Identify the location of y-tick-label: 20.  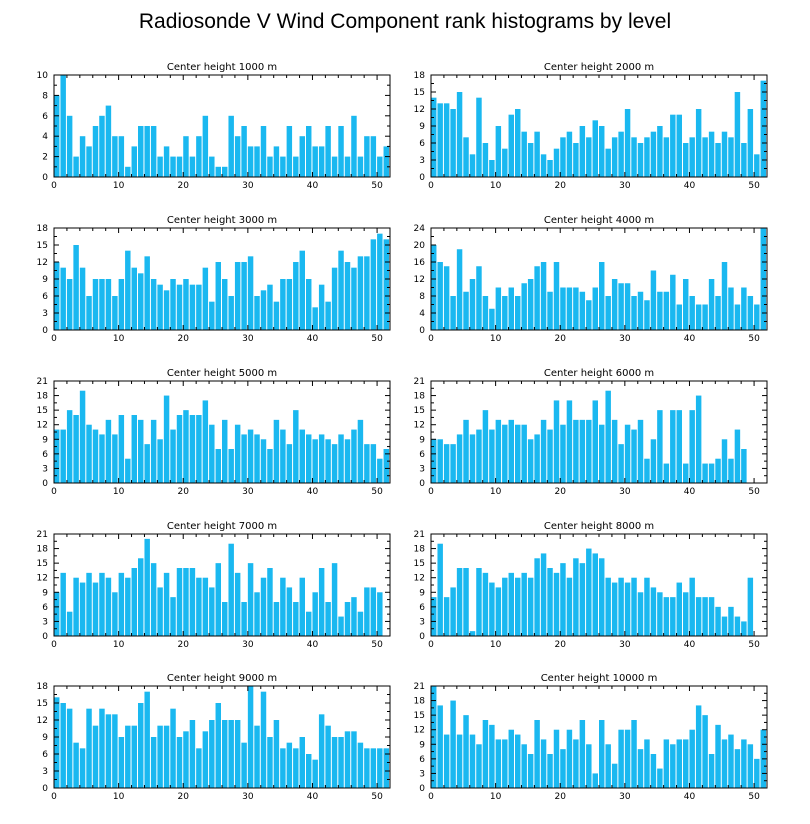
(420, 246).